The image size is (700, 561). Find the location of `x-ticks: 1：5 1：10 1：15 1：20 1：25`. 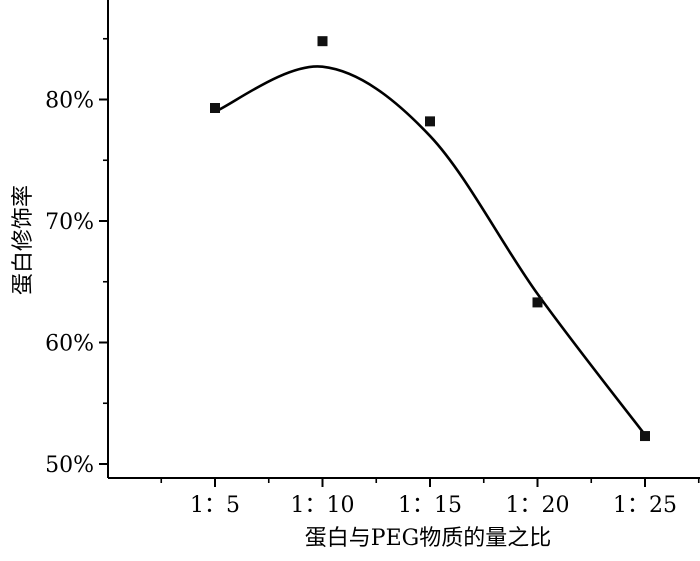

x-ticks: 1：5 1：10 1：15 1：20 1：25 is located at coordinates (430, 498).